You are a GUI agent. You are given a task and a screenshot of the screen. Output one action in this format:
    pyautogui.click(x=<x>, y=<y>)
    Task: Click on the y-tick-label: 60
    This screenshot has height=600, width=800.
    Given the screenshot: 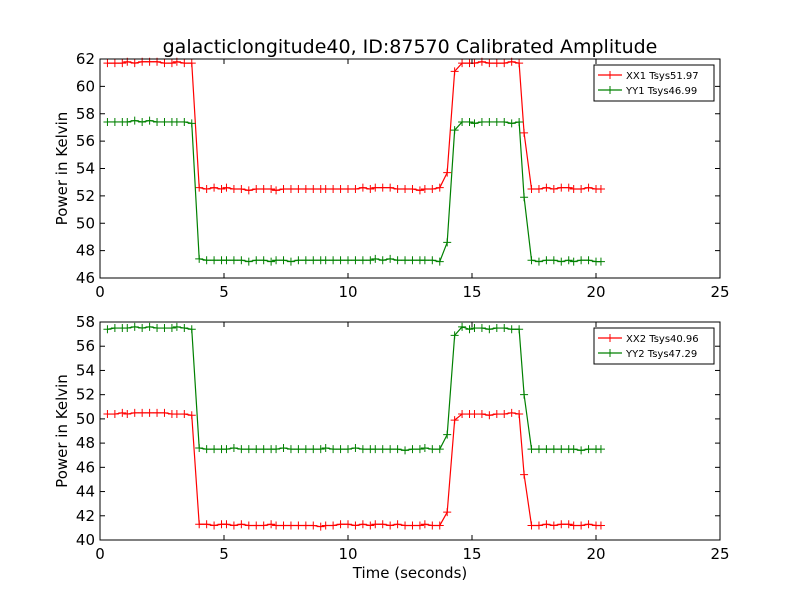 What is the action you would take?
    pyautogui.click(x=85, y=86)
    